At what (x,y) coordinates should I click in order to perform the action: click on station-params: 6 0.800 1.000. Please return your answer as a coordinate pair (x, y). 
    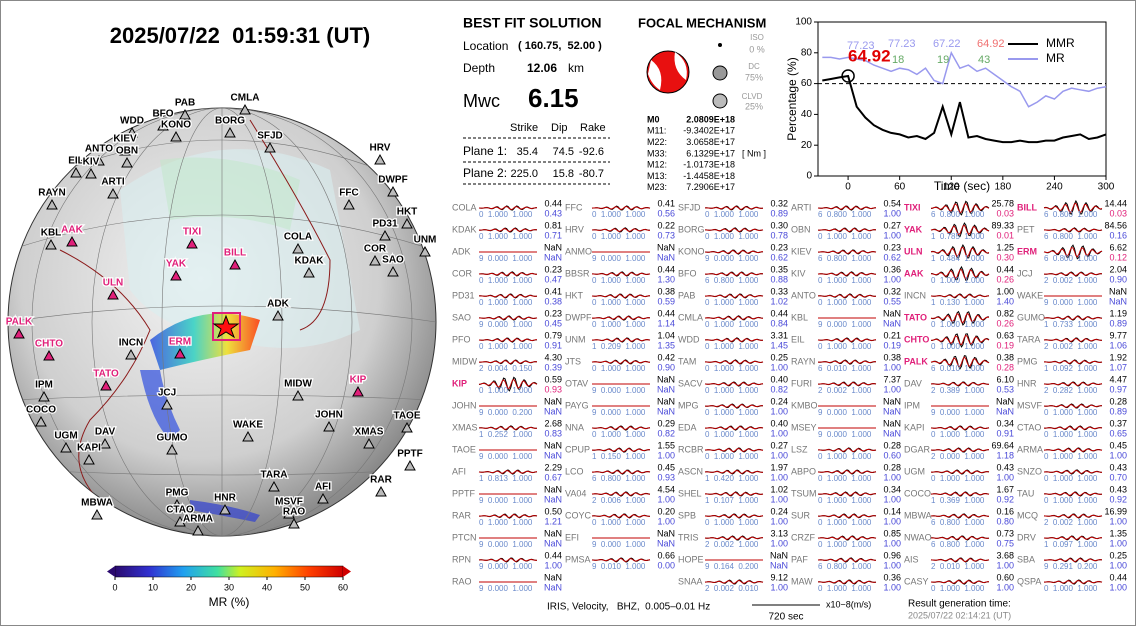
    Looking at the image, I should click on (732, 280).